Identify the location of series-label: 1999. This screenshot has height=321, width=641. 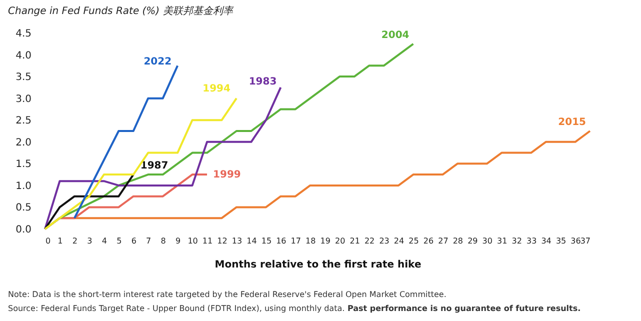
(227, 175).